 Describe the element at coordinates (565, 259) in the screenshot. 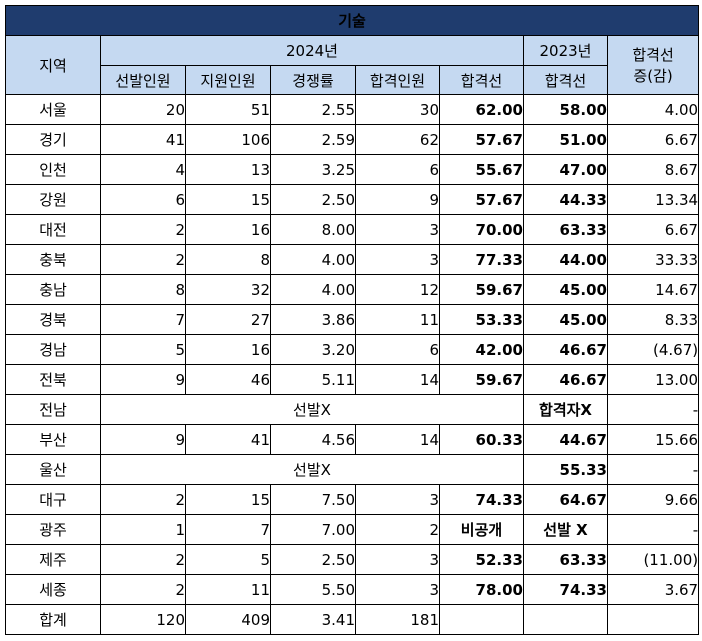

I see `cell-cutoff-2023: 44.00` at that location.